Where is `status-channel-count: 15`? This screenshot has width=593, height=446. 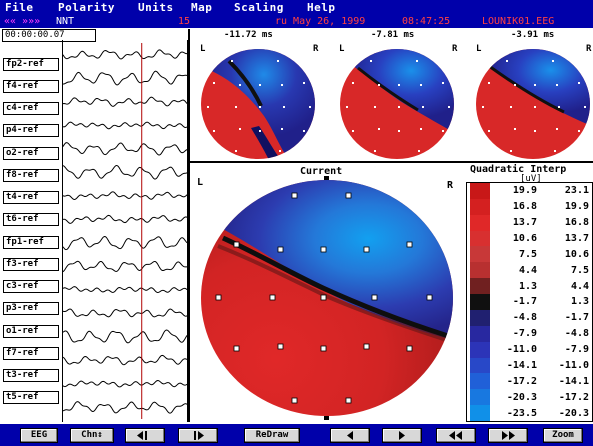
status-channel-count: 15 is located at coordinates (184, 21).